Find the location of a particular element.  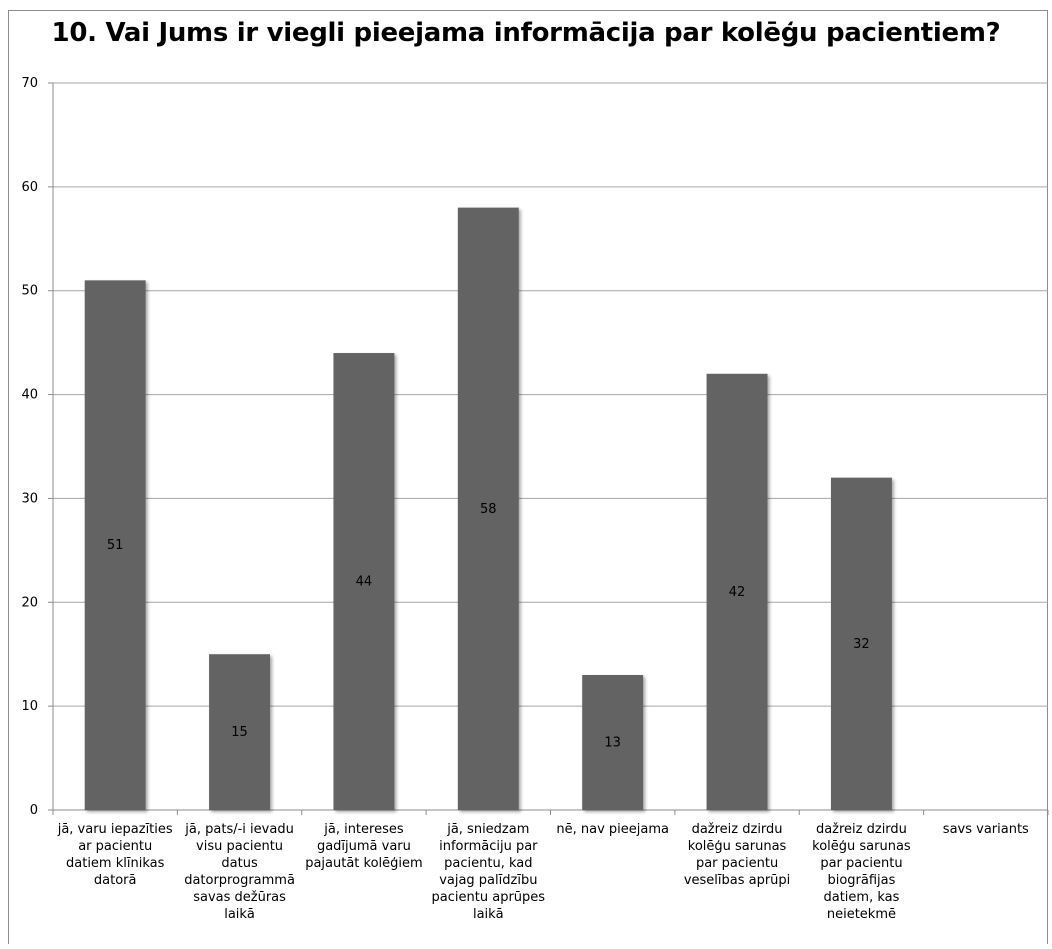

category-label-line: nē, nav pieejama is located at coordinates (612, 829).